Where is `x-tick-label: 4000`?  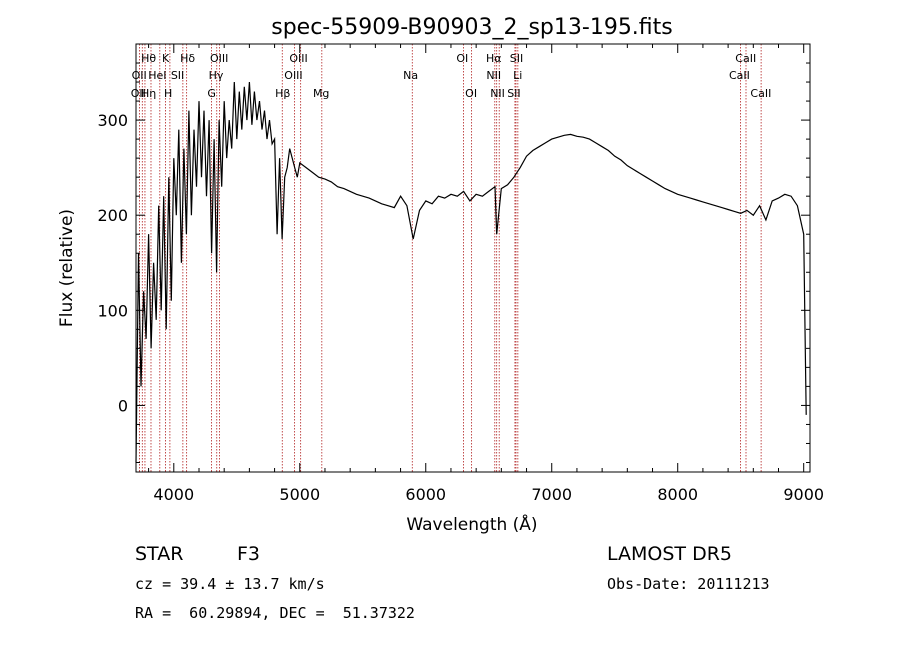 x-tick-label: 4000 is located at coordinates (173, 494).